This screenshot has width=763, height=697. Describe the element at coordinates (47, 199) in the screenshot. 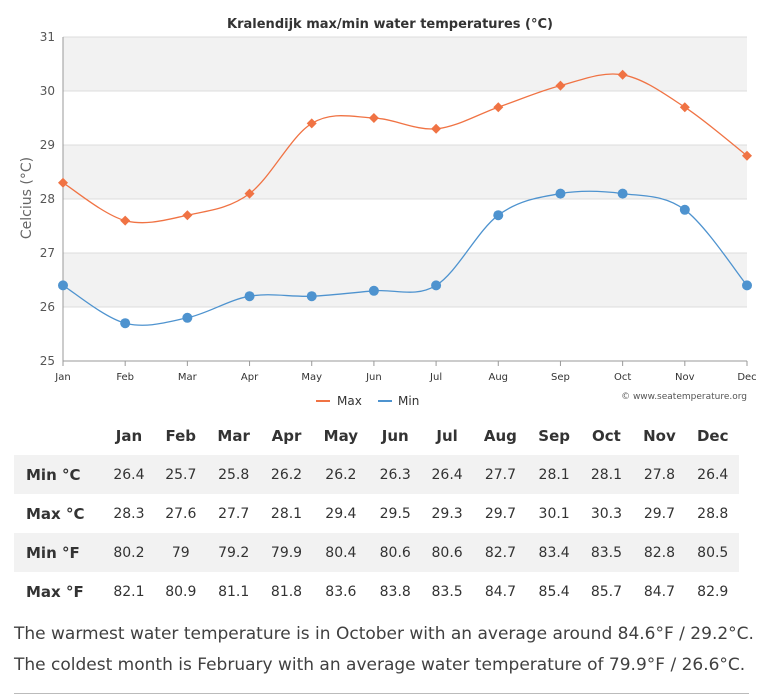

I see `y-tick-label: 28` at that location.